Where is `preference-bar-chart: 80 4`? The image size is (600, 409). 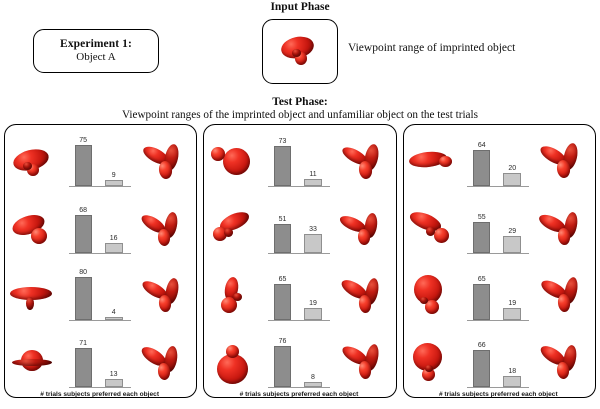
preference-bar-chart: 80 4 is located at coordinates (99, 296).